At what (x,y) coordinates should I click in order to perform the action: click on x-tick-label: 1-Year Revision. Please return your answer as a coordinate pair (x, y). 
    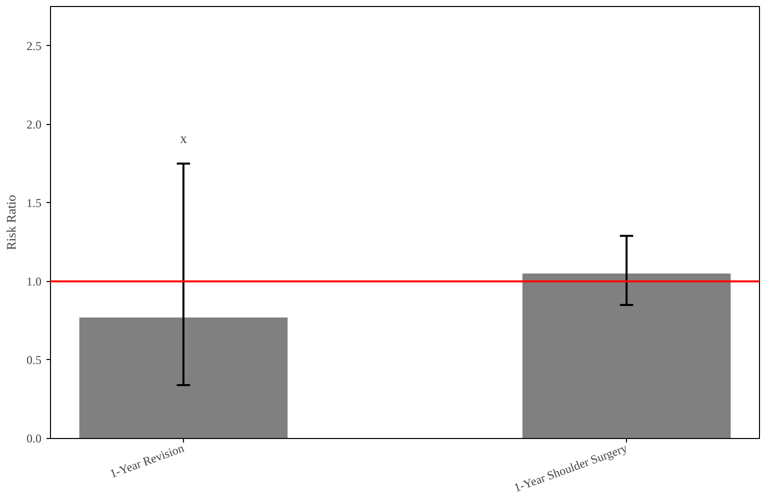
    Looking at the image, I should click on (147, 460).